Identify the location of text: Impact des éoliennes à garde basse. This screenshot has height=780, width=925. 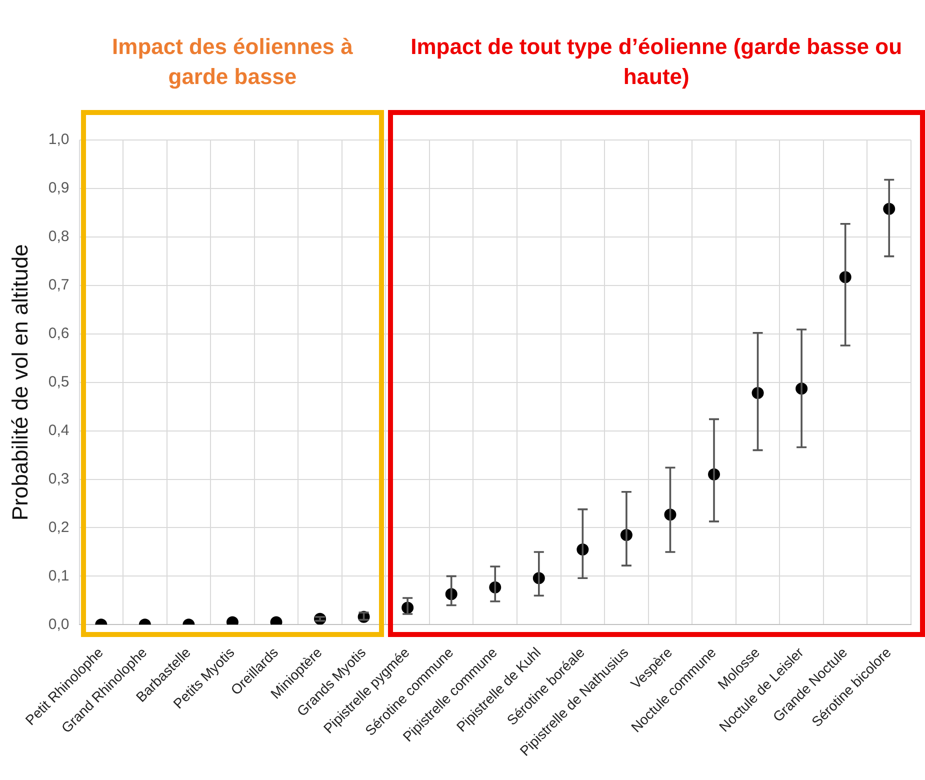
(232, 62).